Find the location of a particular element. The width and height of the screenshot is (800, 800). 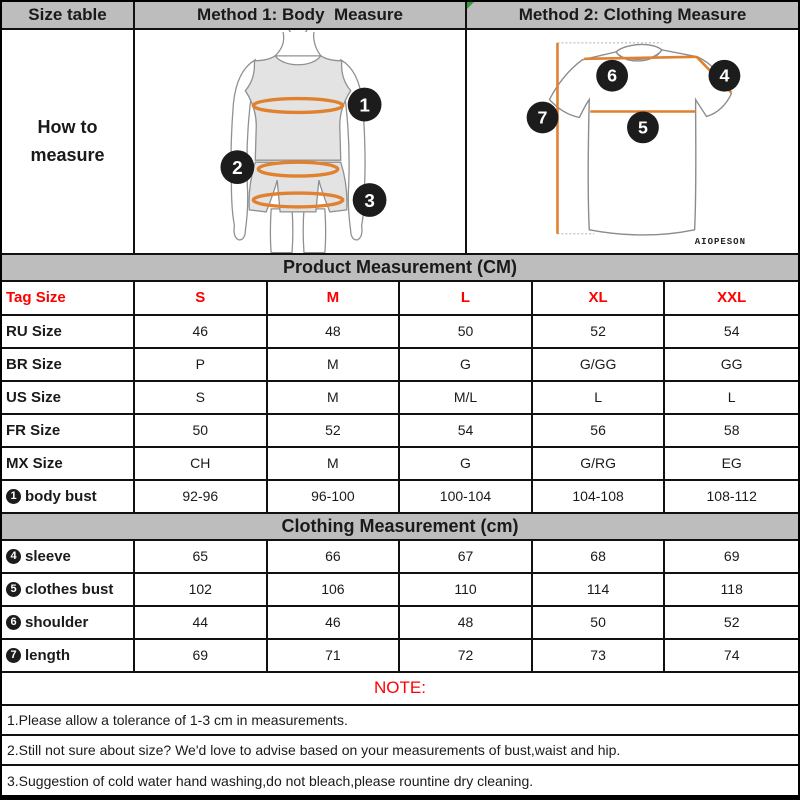

marker-4-circle is located at coordinates (724, 75).